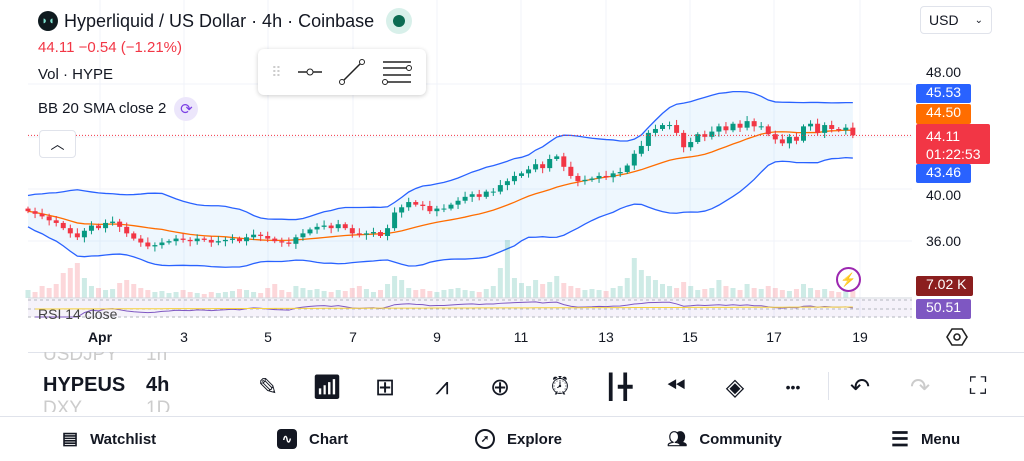 Image resolution: width=1024 pixels, height=461 pixels. What do you see at coordinates (397, 72) in the screenshot?
I see `fib-retracement-icon` at bounding box center [397, 72].